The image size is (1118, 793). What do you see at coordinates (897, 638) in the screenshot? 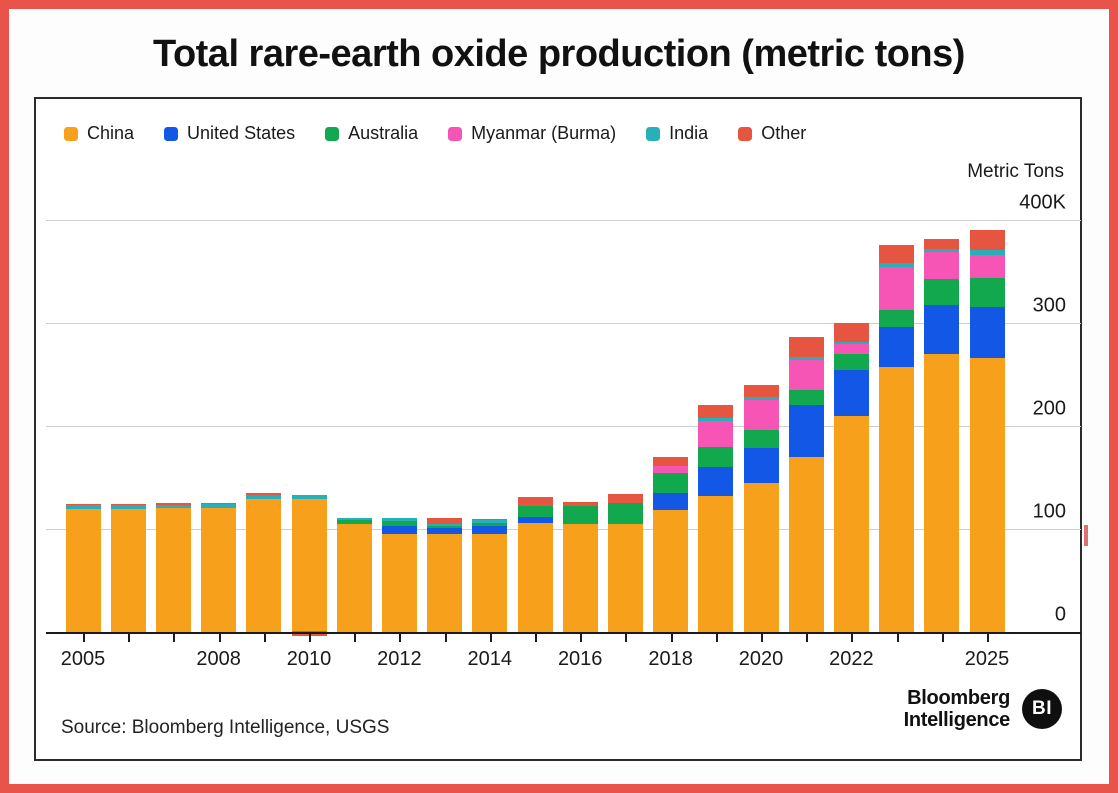
I see `x-tick-mark-2023` at bounding box center [897, 638].